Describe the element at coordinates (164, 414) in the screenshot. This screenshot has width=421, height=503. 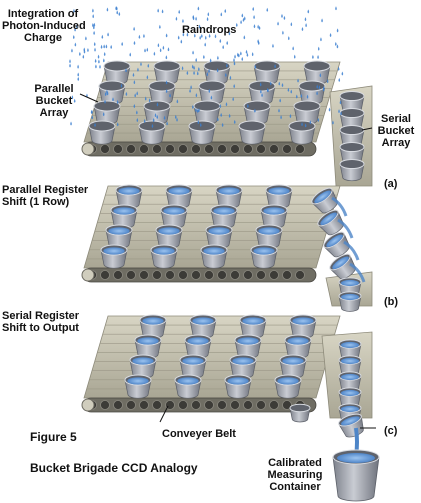
I see `leader-line` at that location.